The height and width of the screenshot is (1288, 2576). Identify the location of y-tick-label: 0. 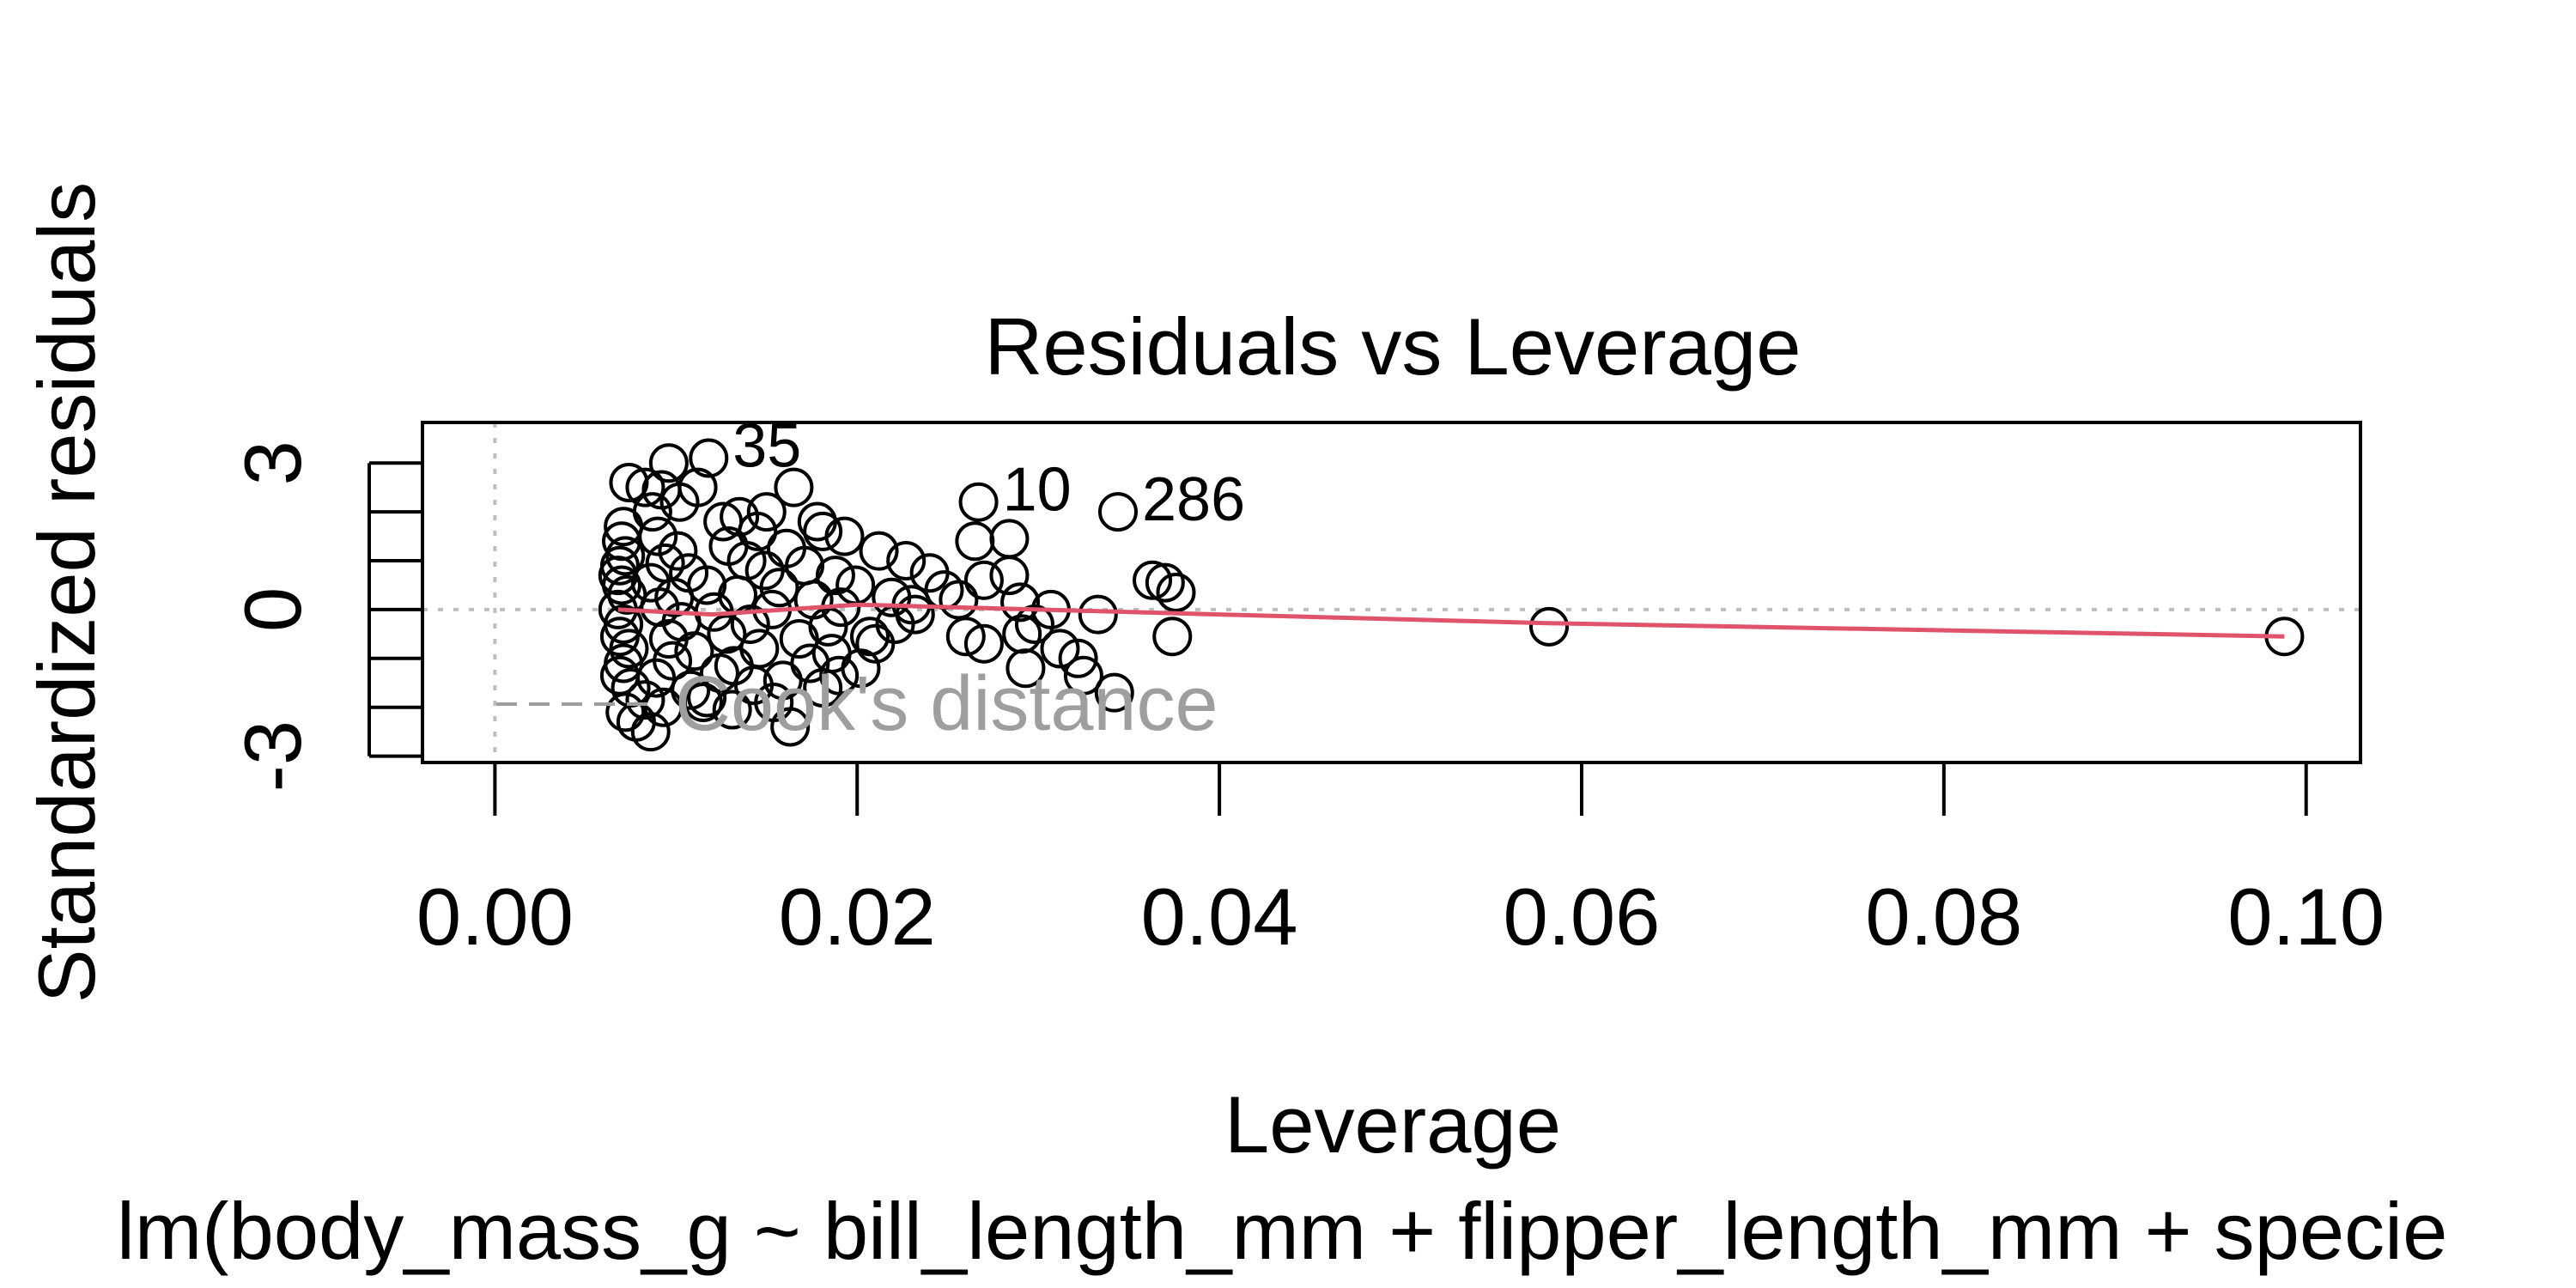
(273, 609).